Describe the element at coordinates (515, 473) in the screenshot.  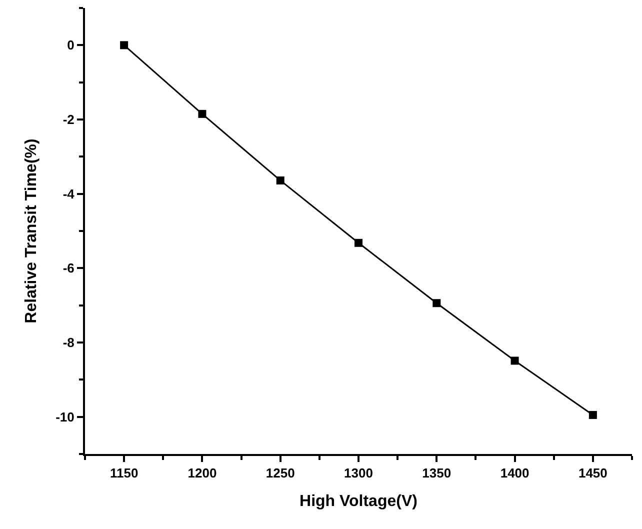
I see `x-tick-label: 1400` at that location.